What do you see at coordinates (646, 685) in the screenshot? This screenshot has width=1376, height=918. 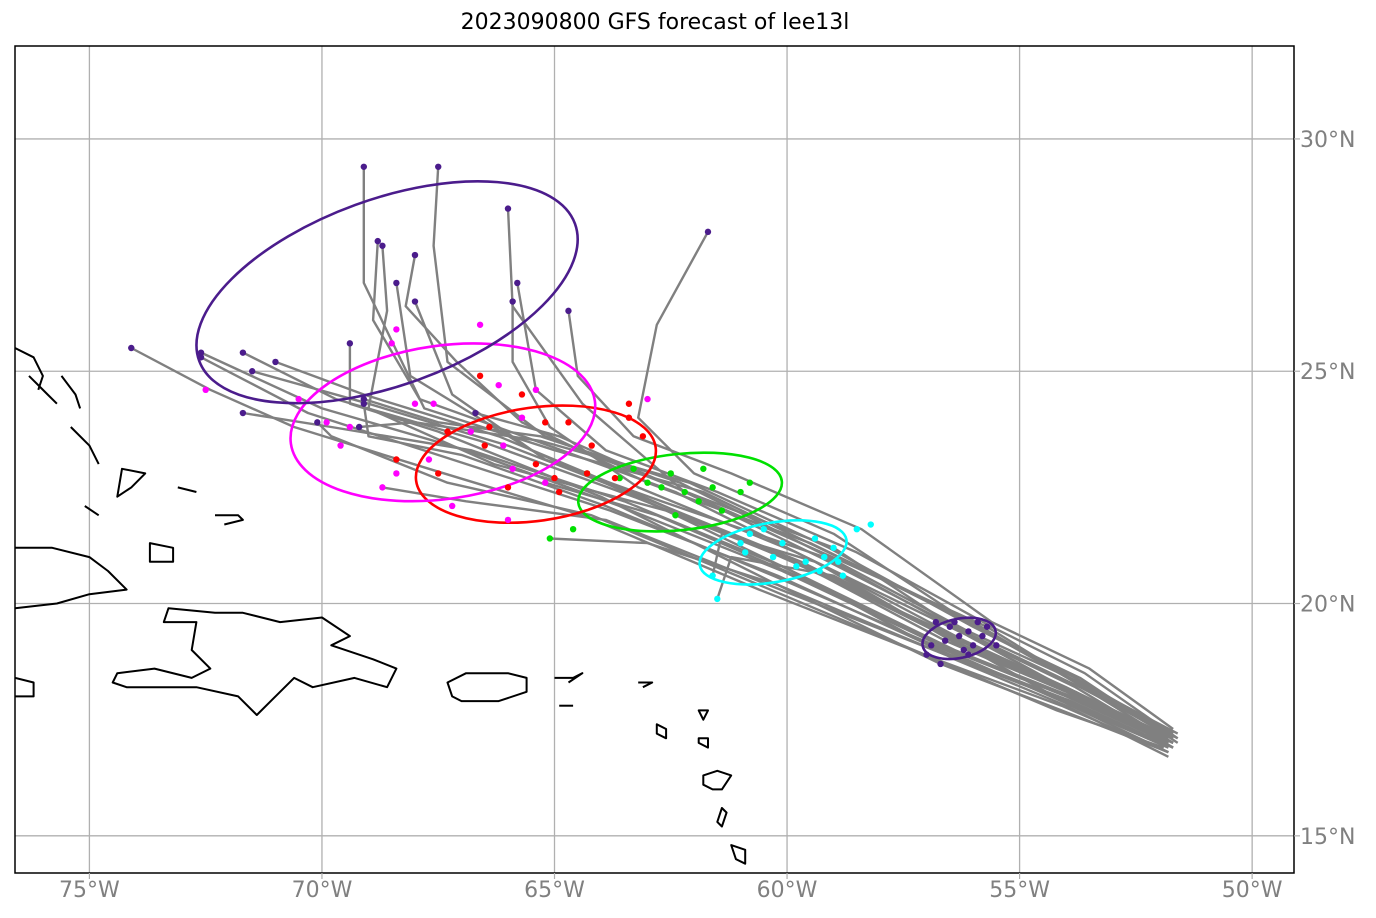 I see `coastline-anguilla` at bounding box center [646, 685].